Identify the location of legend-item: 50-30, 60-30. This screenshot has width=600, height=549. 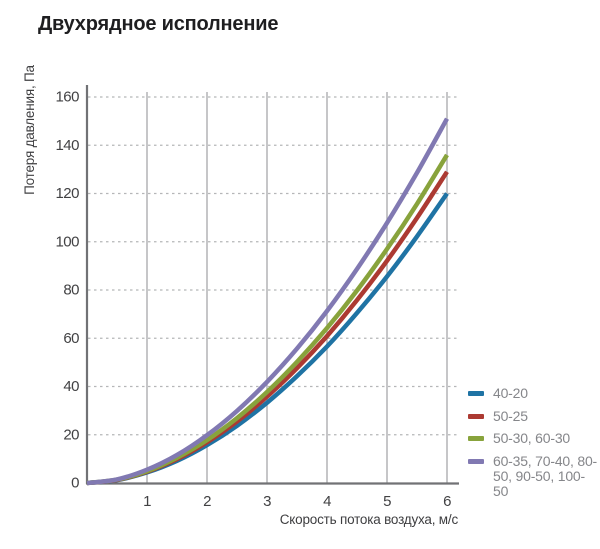
(533, 438).